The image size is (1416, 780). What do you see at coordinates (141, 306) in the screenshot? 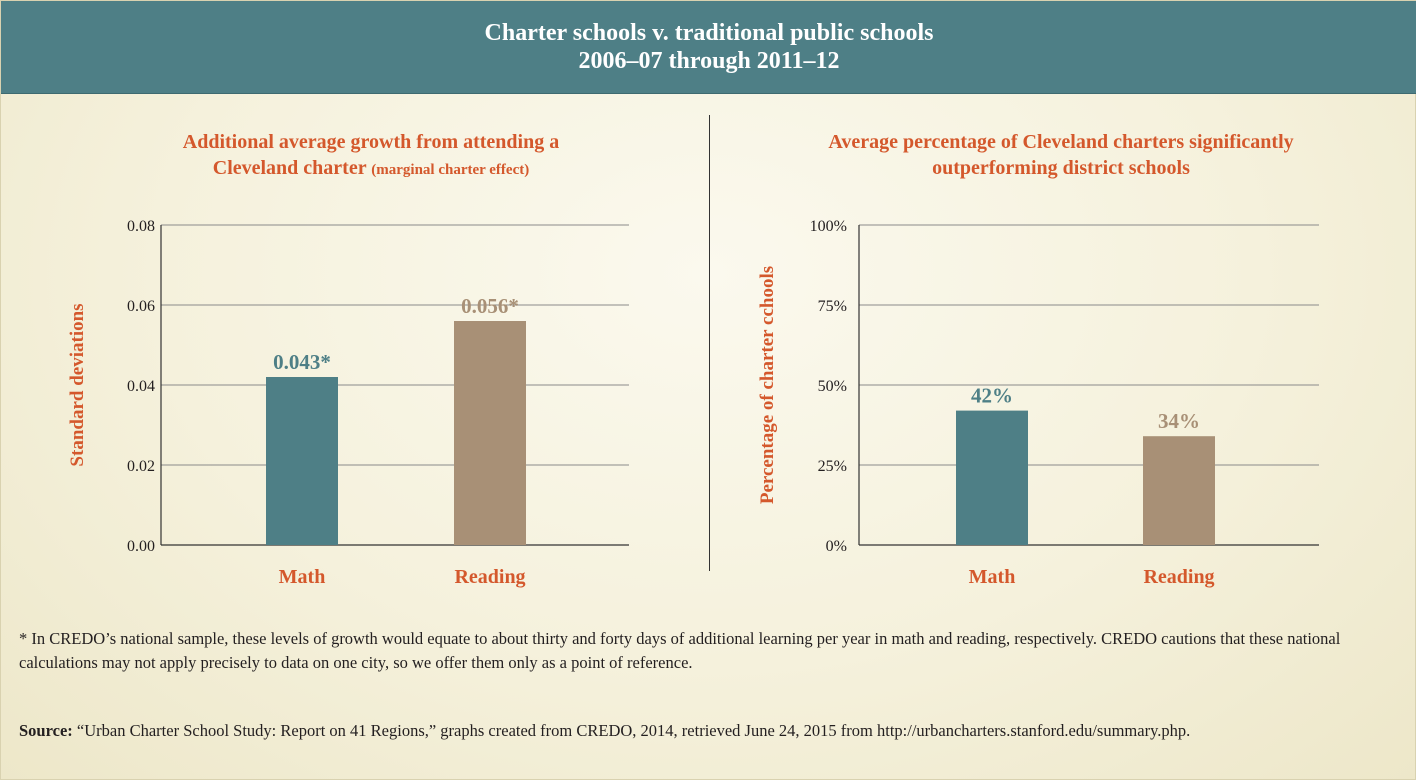
I see `left-y-tick-label: 0.06` at bounding box center [141, 306].